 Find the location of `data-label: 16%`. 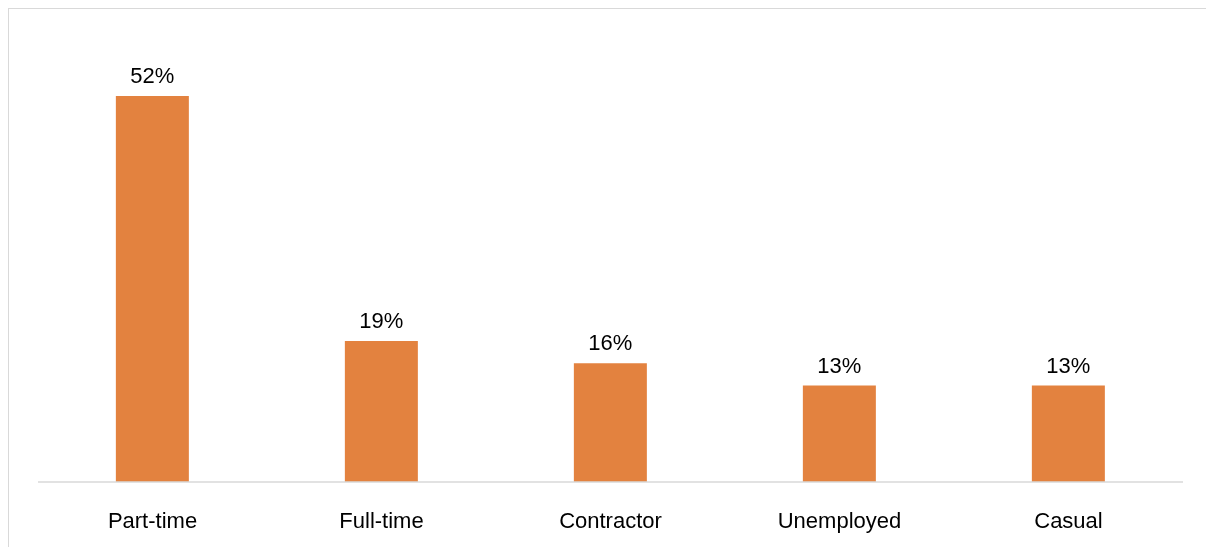

data-label: 16% is located at coordinates (610, 343).